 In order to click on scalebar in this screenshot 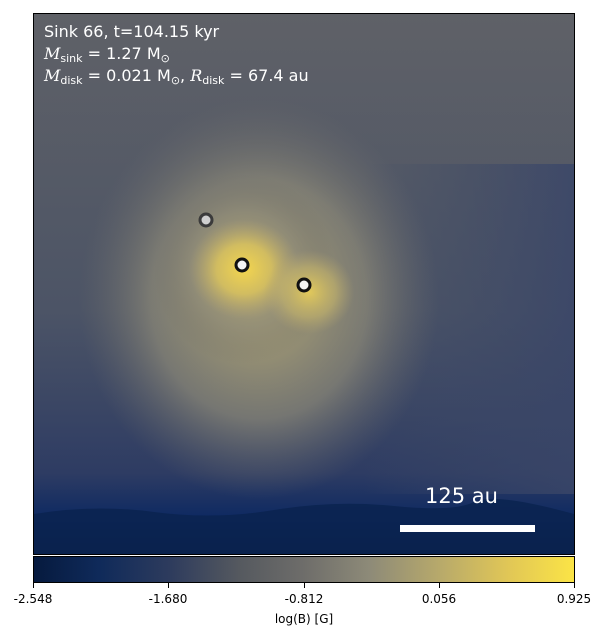, I will do `click(467, 528)`.